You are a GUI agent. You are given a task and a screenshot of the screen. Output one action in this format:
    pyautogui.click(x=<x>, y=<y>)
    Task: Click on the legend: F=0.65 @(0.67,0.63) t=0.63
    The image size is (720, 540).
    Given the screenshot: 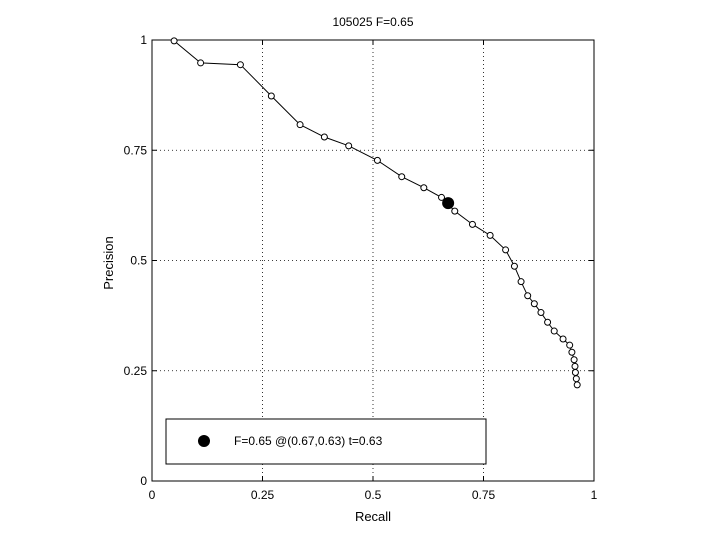 What is the action you would take?
    pyautogui.click(x=326, y=441)
    